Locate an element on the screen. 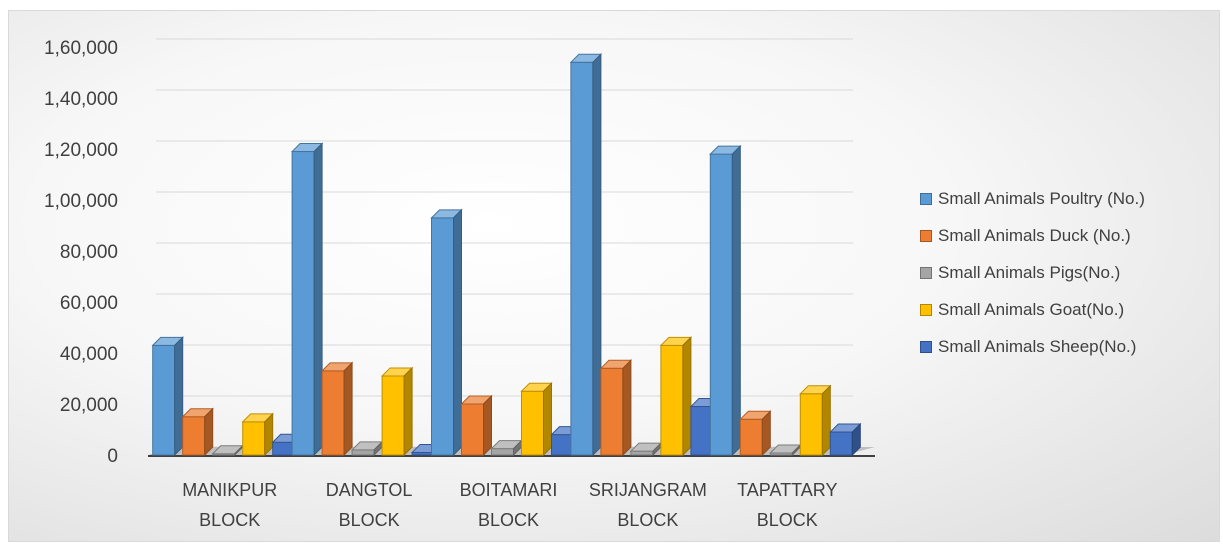 The width and height of the screenshot is (1223, 546). x-tick-label: MANIKPUR is located at coordinates (229, 490).